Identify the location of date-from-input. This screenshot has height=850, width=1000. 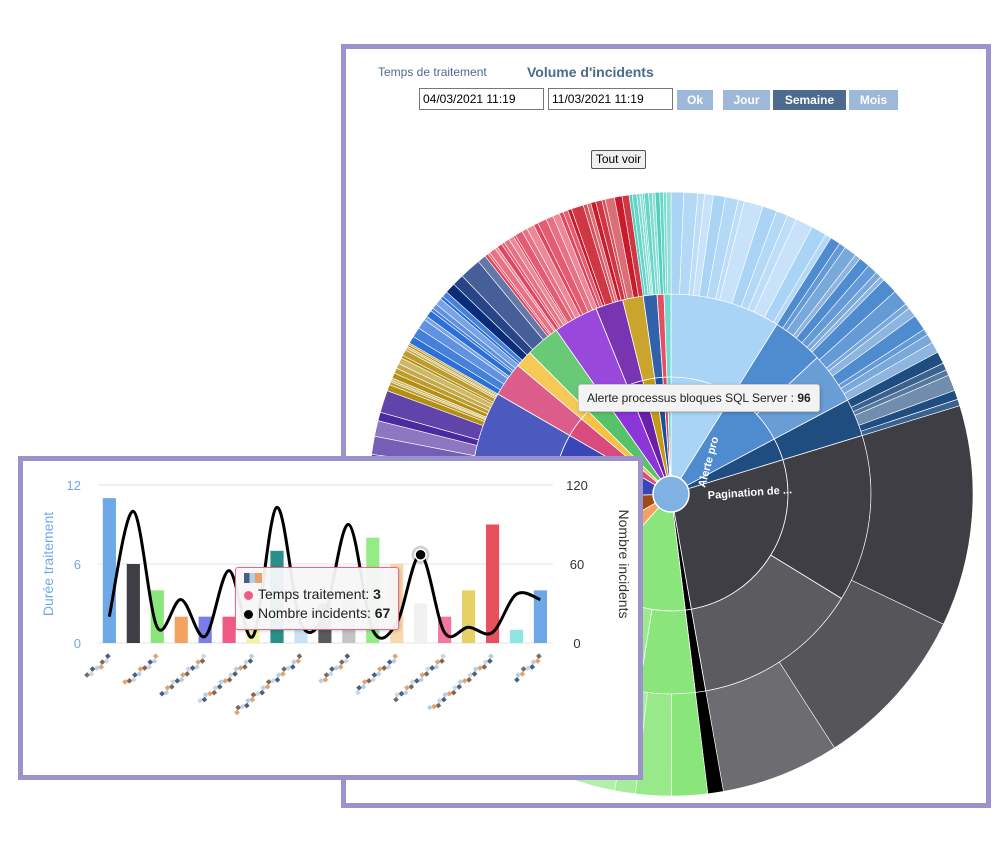
(481, 99).